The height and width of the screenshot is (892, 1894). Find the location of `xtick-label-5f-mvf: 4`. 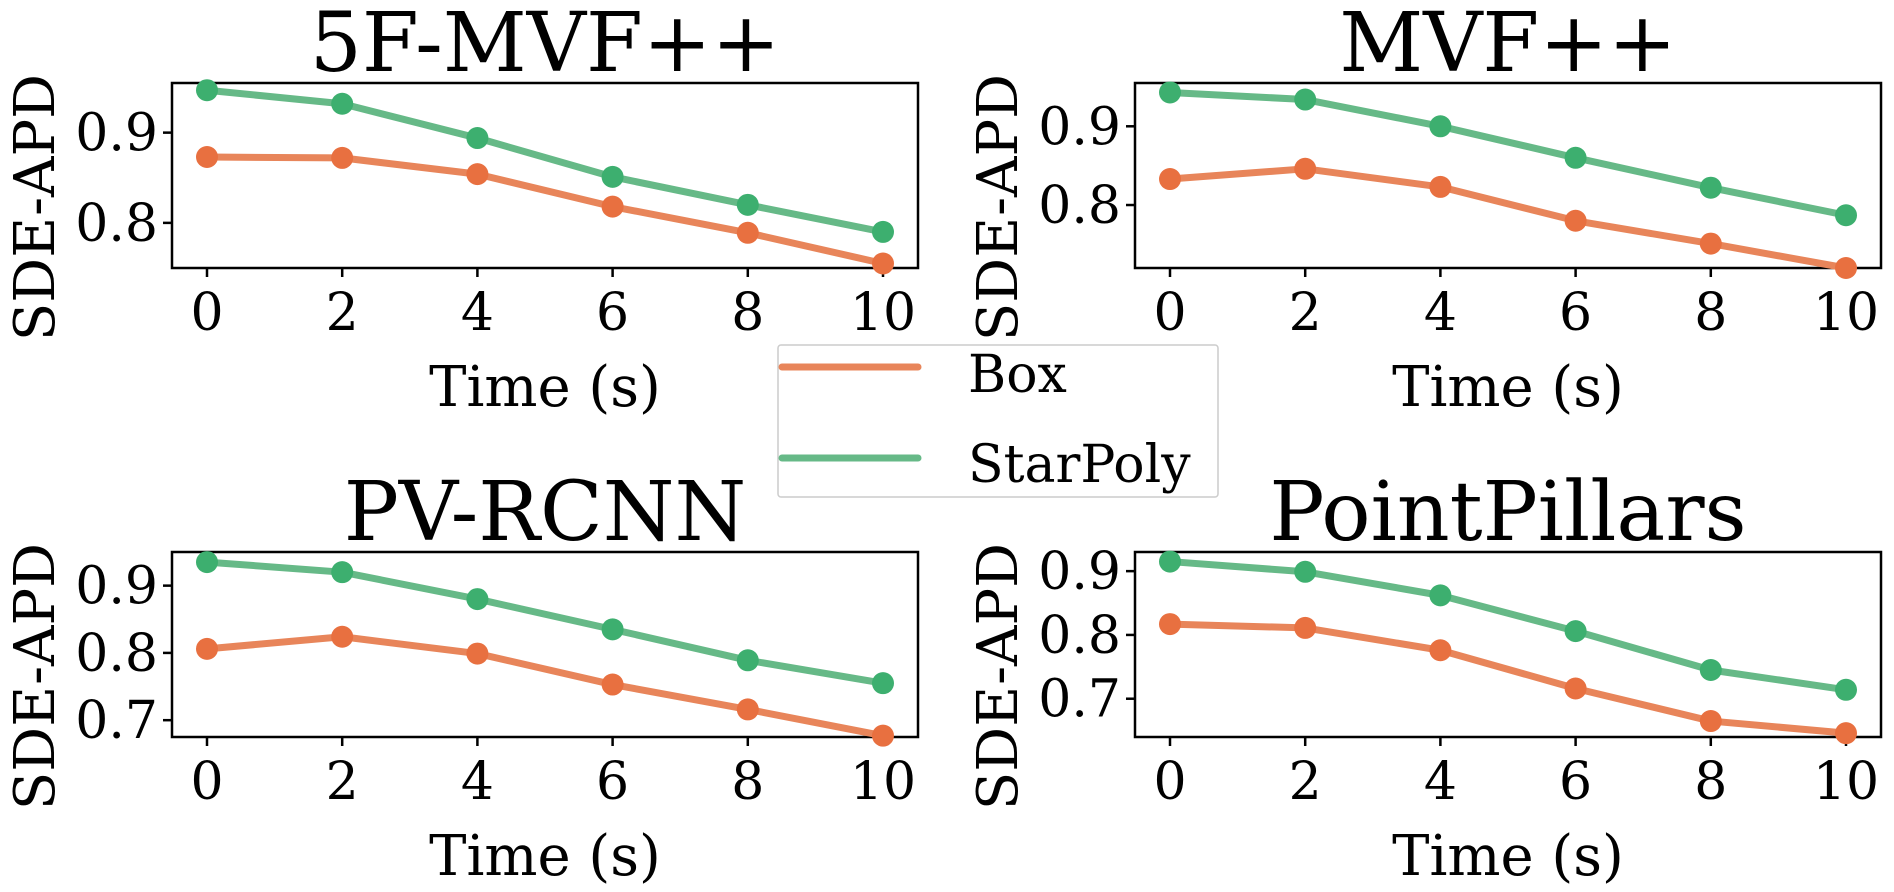

xtick-label-5f-mvf: 4 is located at coordinates (477, 313).